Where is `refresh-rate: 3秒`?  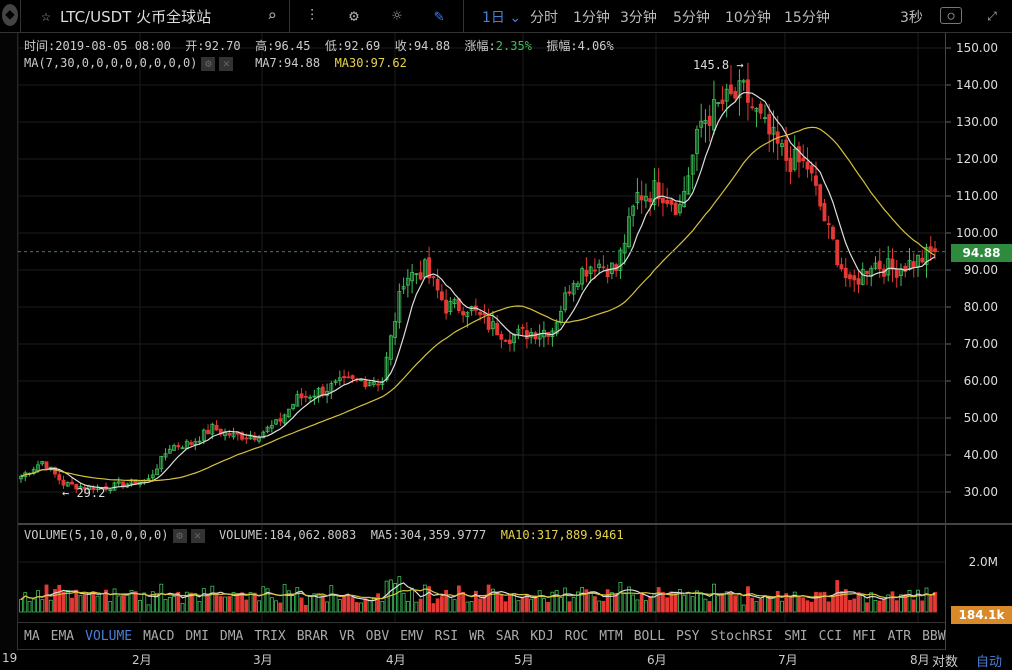
refresh-rate: 3秒 is located at coordinates (911, 18).